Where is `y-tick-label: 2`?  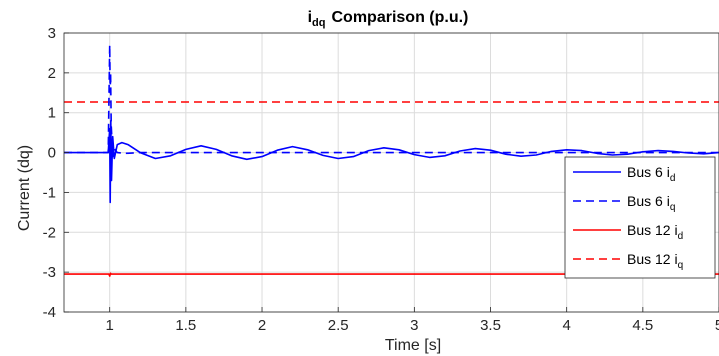 y-tick-label: 2 is located at coordinates (52, 73).